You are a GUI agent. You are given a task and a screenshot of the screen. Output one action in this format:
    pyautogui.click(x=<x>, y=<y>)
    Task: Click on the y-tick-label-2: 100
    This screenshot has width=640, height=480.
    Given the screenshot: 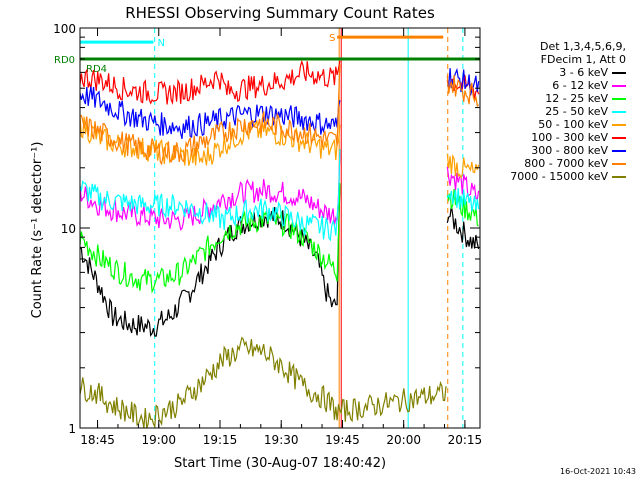 What is the action you would take?
    pyautogui.click(x=64, y=29)
    